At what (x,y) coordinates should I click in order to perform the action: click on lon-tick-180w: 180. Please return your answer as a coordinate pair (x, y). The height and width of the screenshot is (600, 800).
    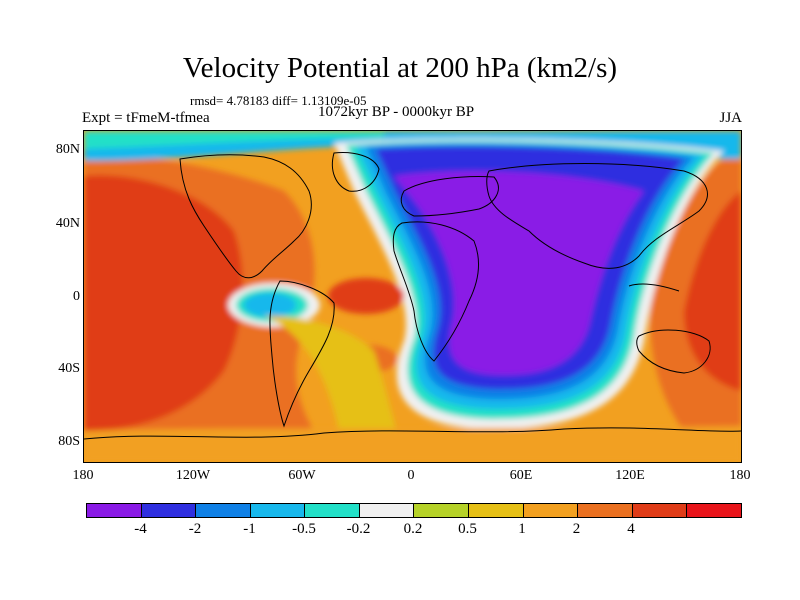
    Looking at the image, I should click on (83, 475).